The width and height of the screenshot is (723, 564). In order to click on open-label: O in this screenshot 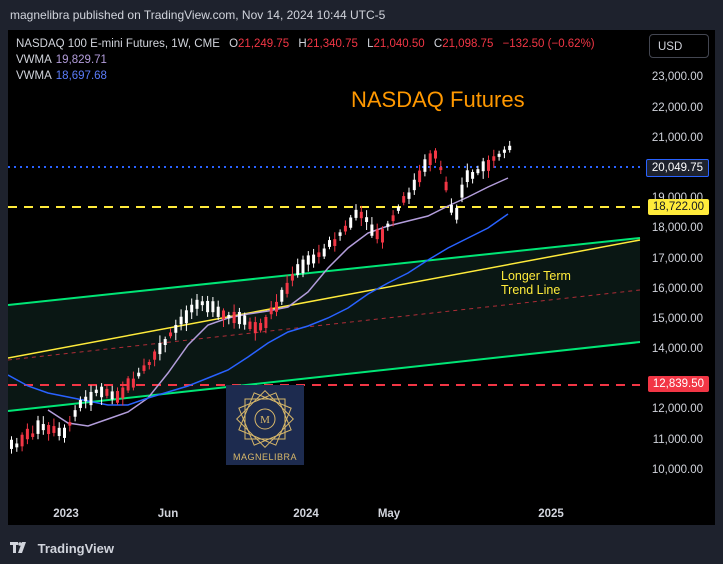, I will do `click(234, 44)`.